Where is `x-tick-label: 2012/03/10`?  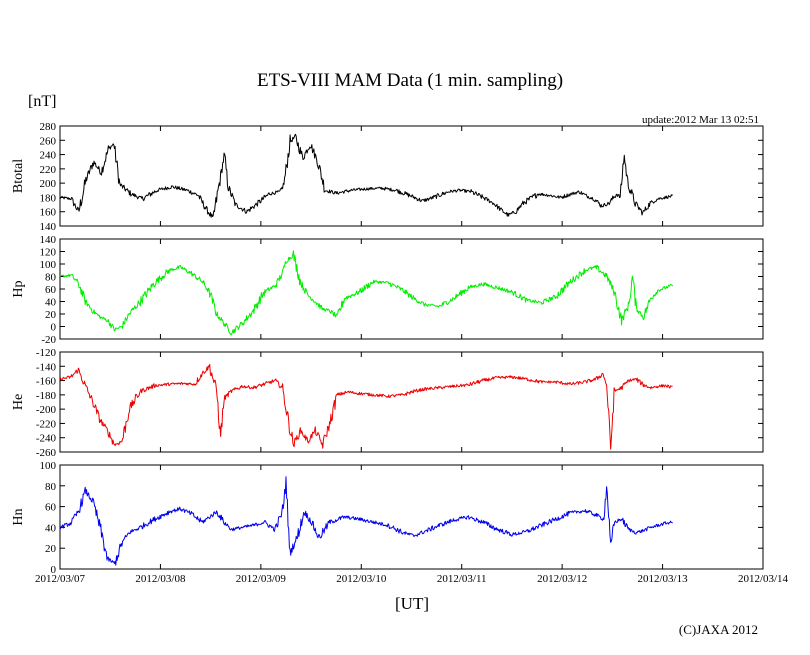
x-tick-label: 2012/03/10 is located at coordinates (361, 579).